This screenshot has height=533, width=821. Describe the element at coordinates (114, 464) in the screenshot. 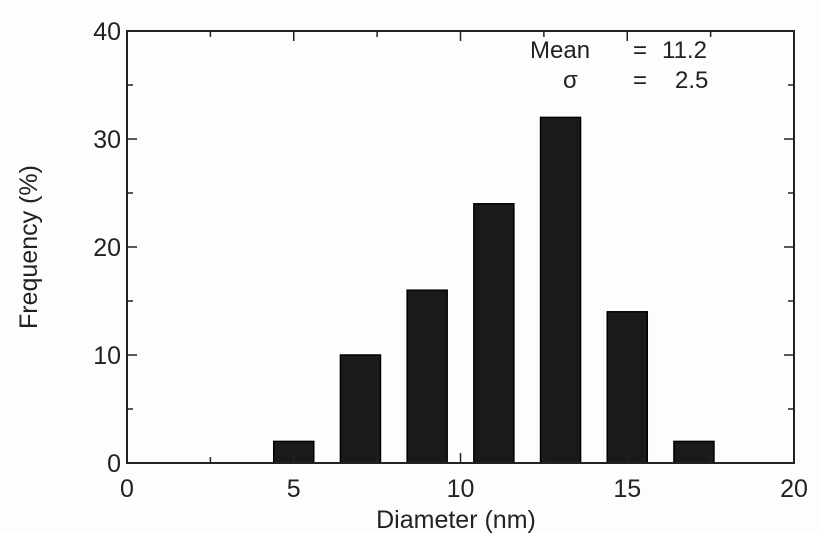

I see `y-tick-label: 0` at that location.